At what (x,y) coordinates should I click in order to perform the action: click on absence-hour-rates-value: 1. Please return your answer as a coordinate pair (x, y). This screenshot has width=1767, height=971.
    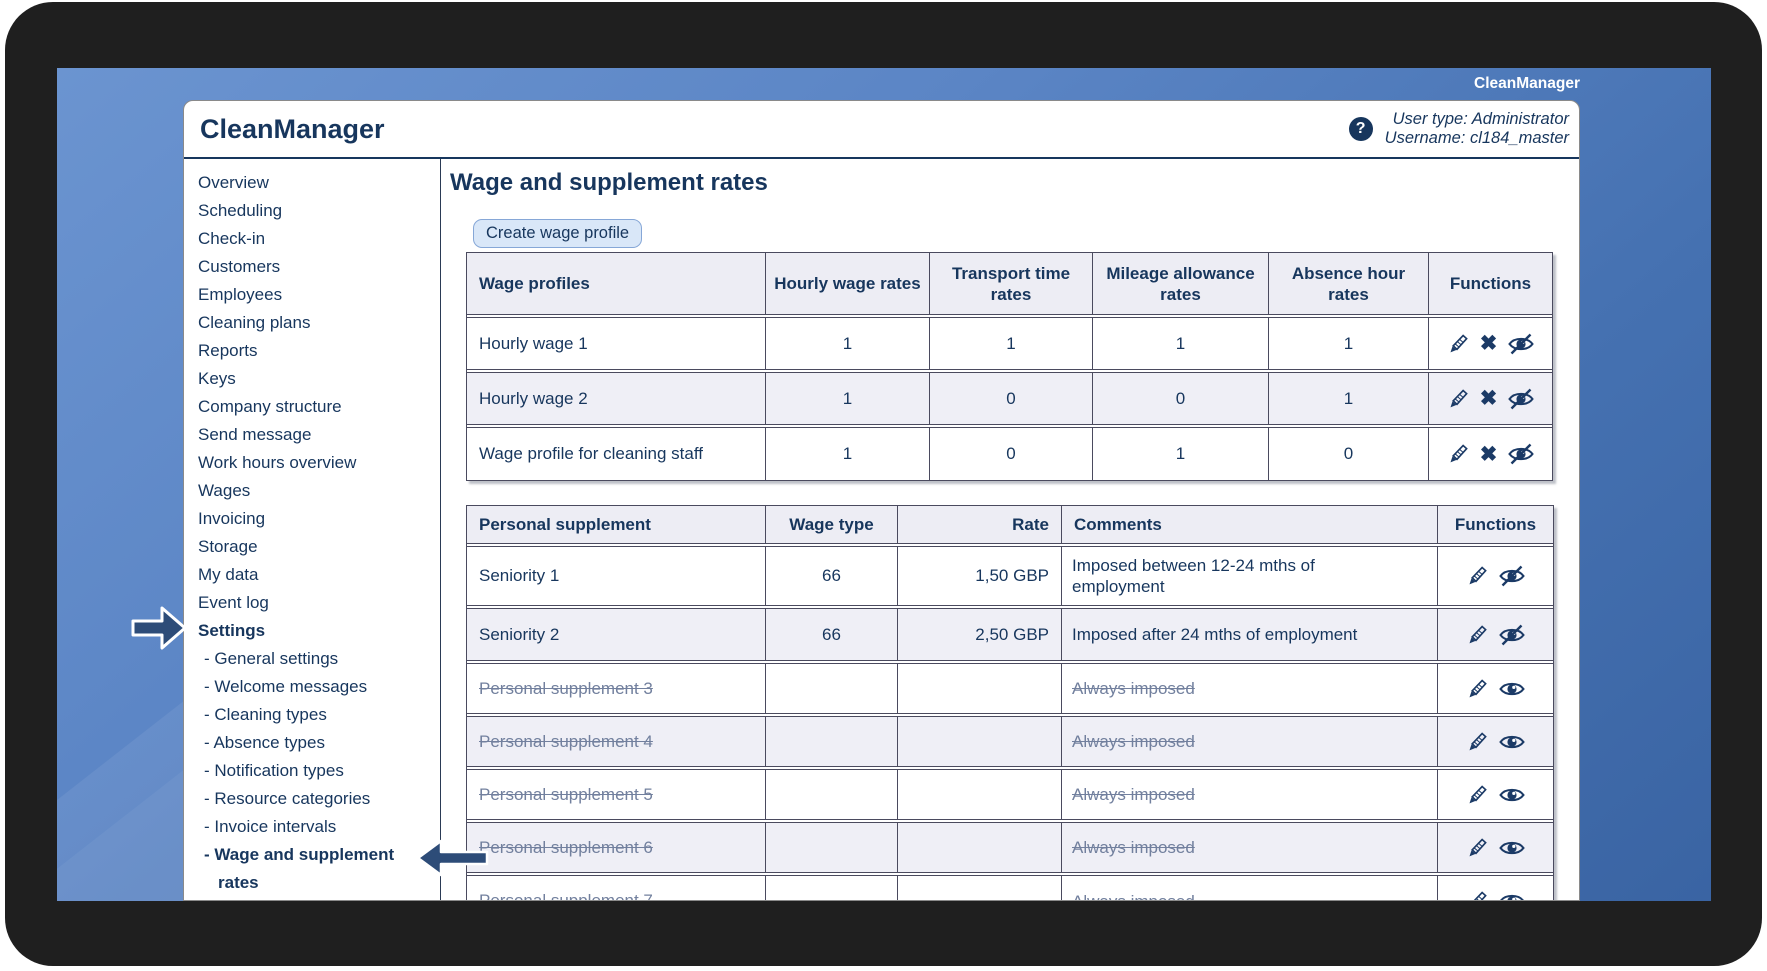
    Looking at the image, I should click on (1349, 398).